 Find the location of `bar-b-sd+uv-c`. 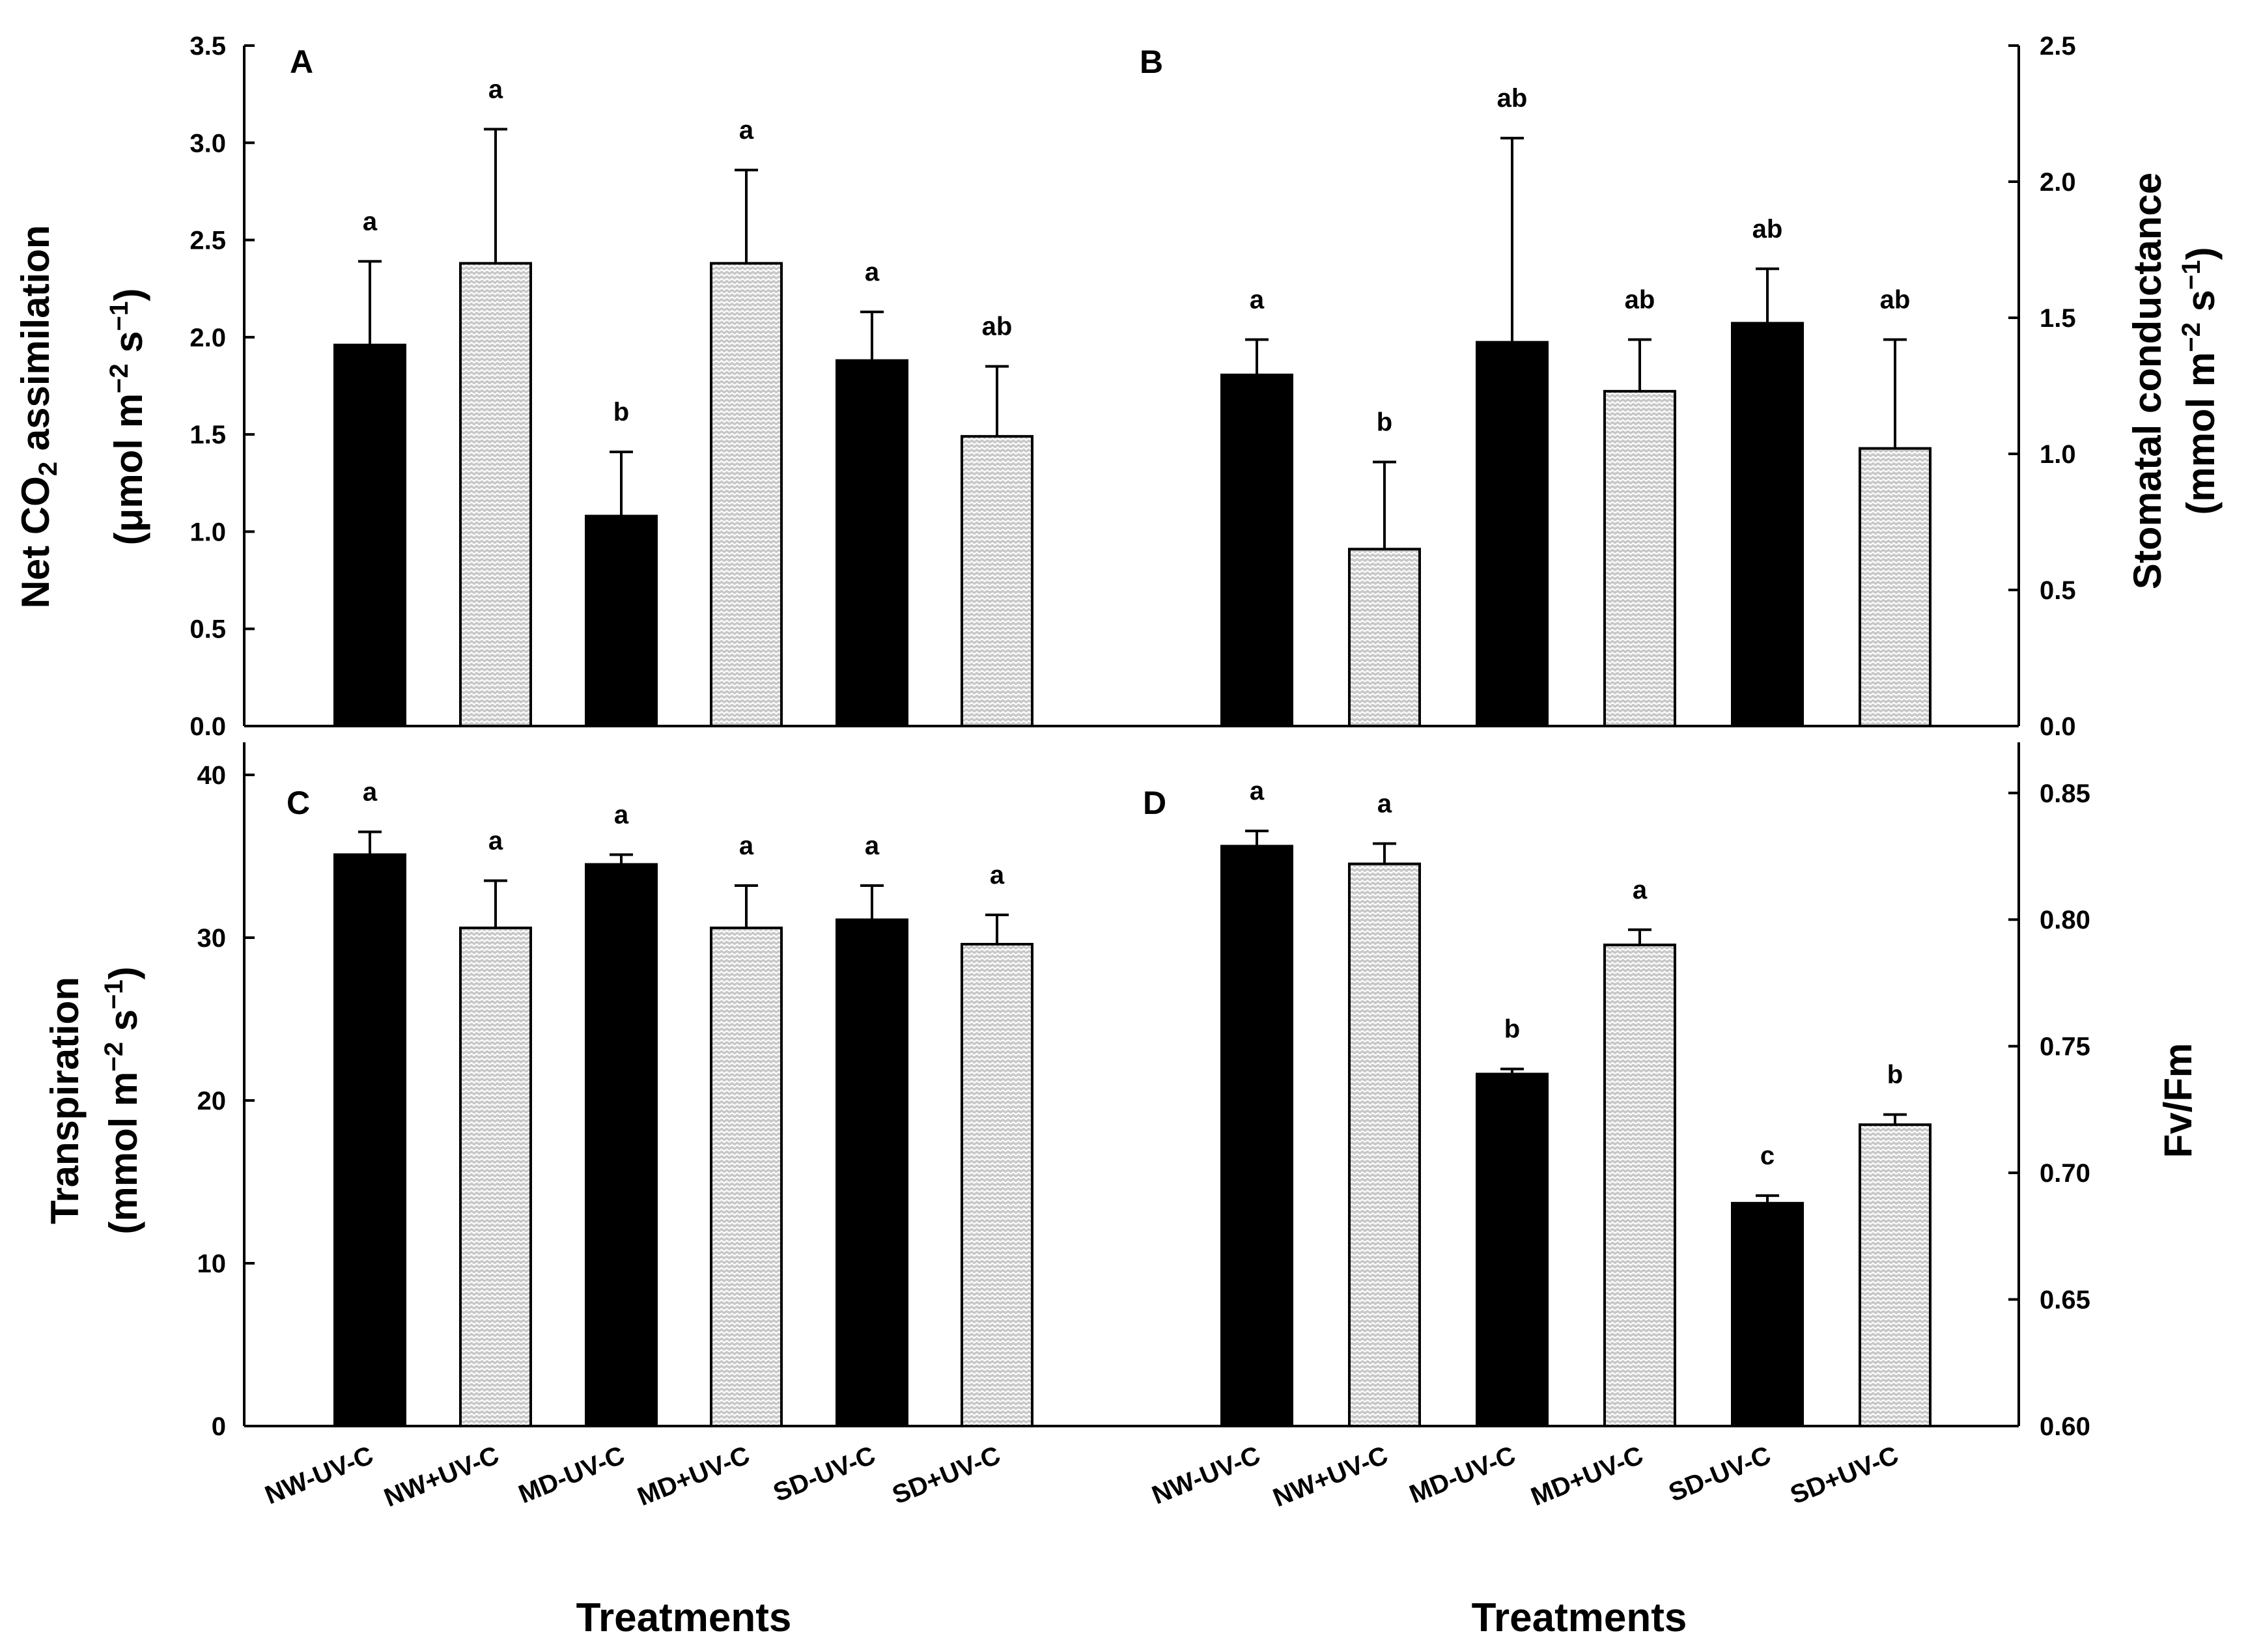

bar-b-sd+uv-c is located at coordinates (1895, 587).